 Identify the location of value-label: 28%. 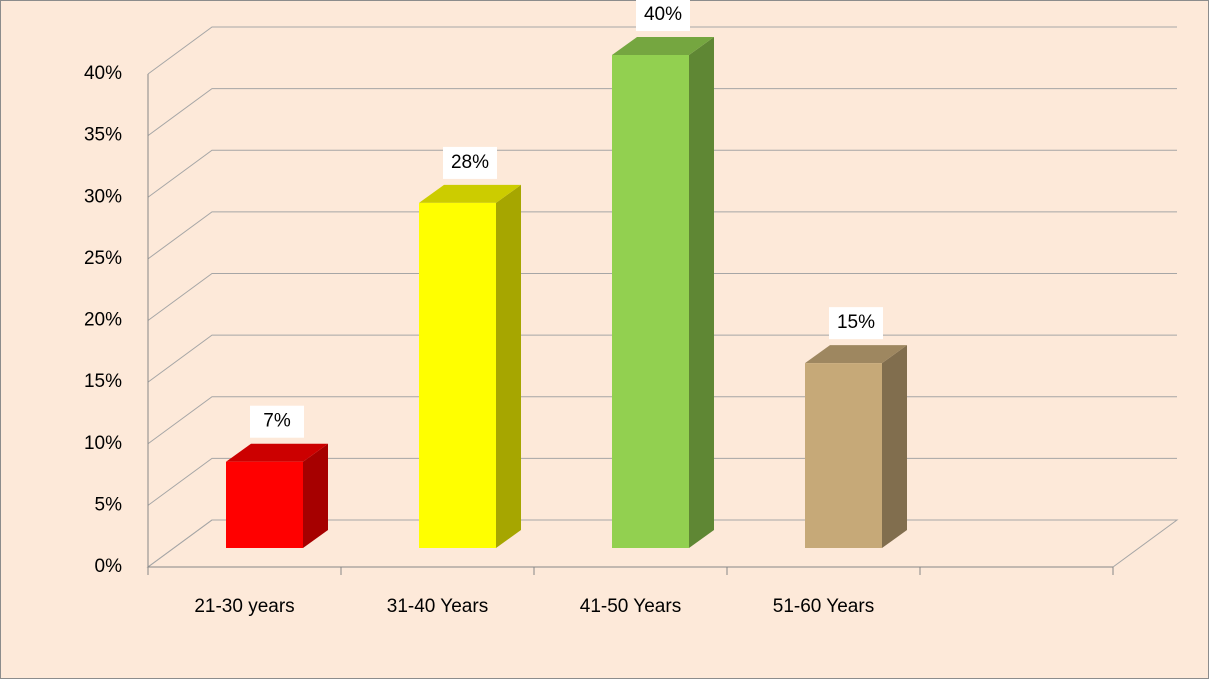
(470, 162).